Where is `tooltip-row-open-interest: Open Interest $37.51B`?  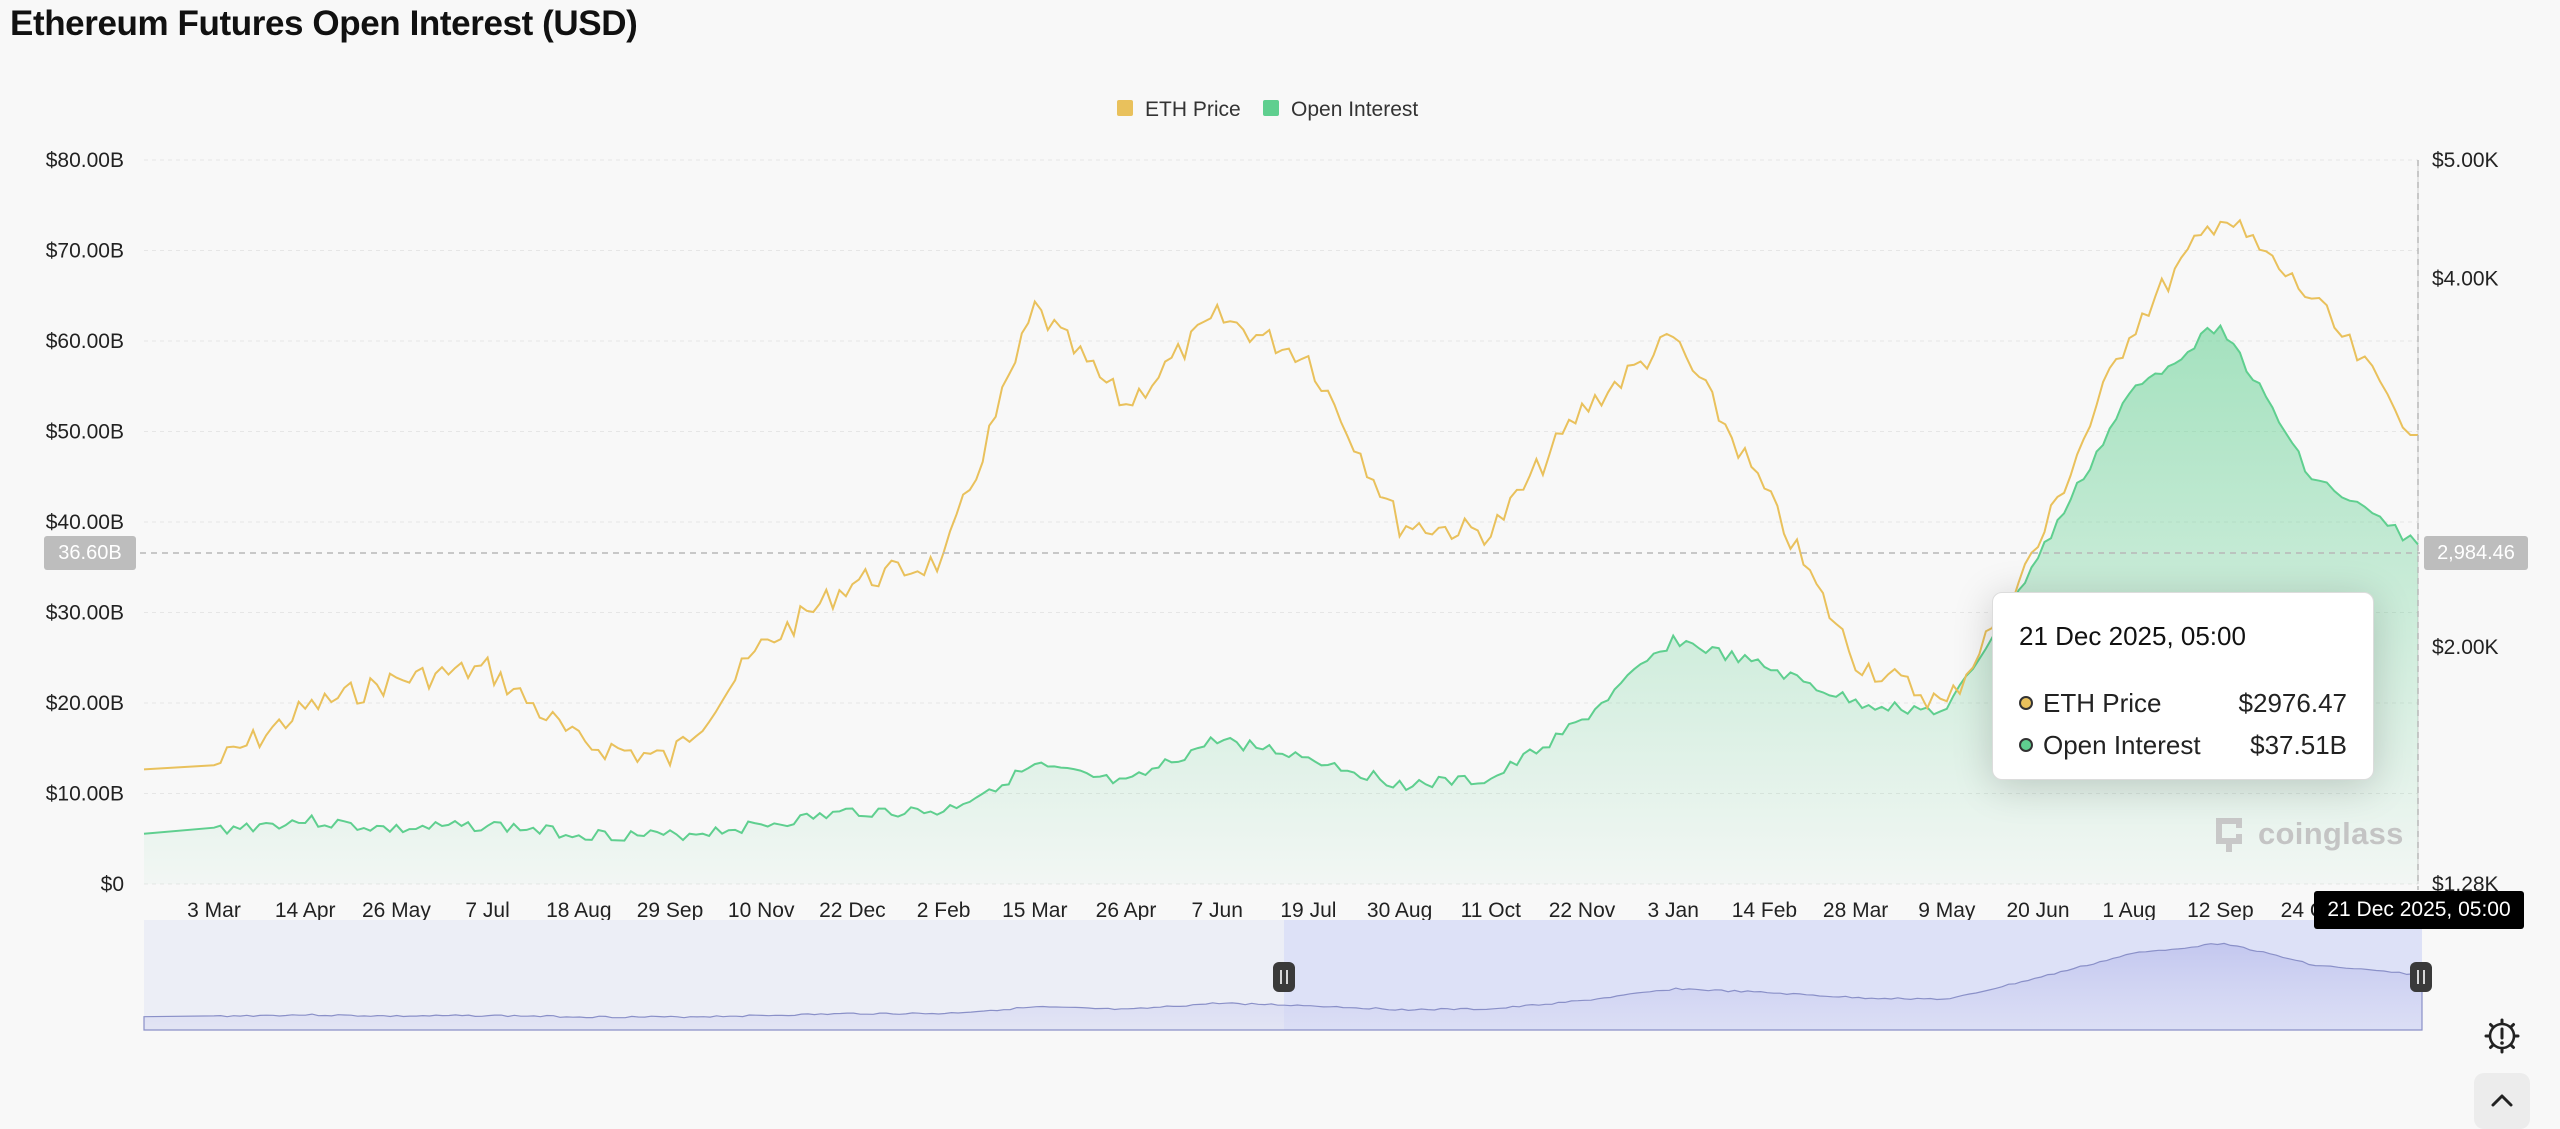
tooltip-row-open-interest: Open Interest $37.51B is located at coordinates (2183, 745).